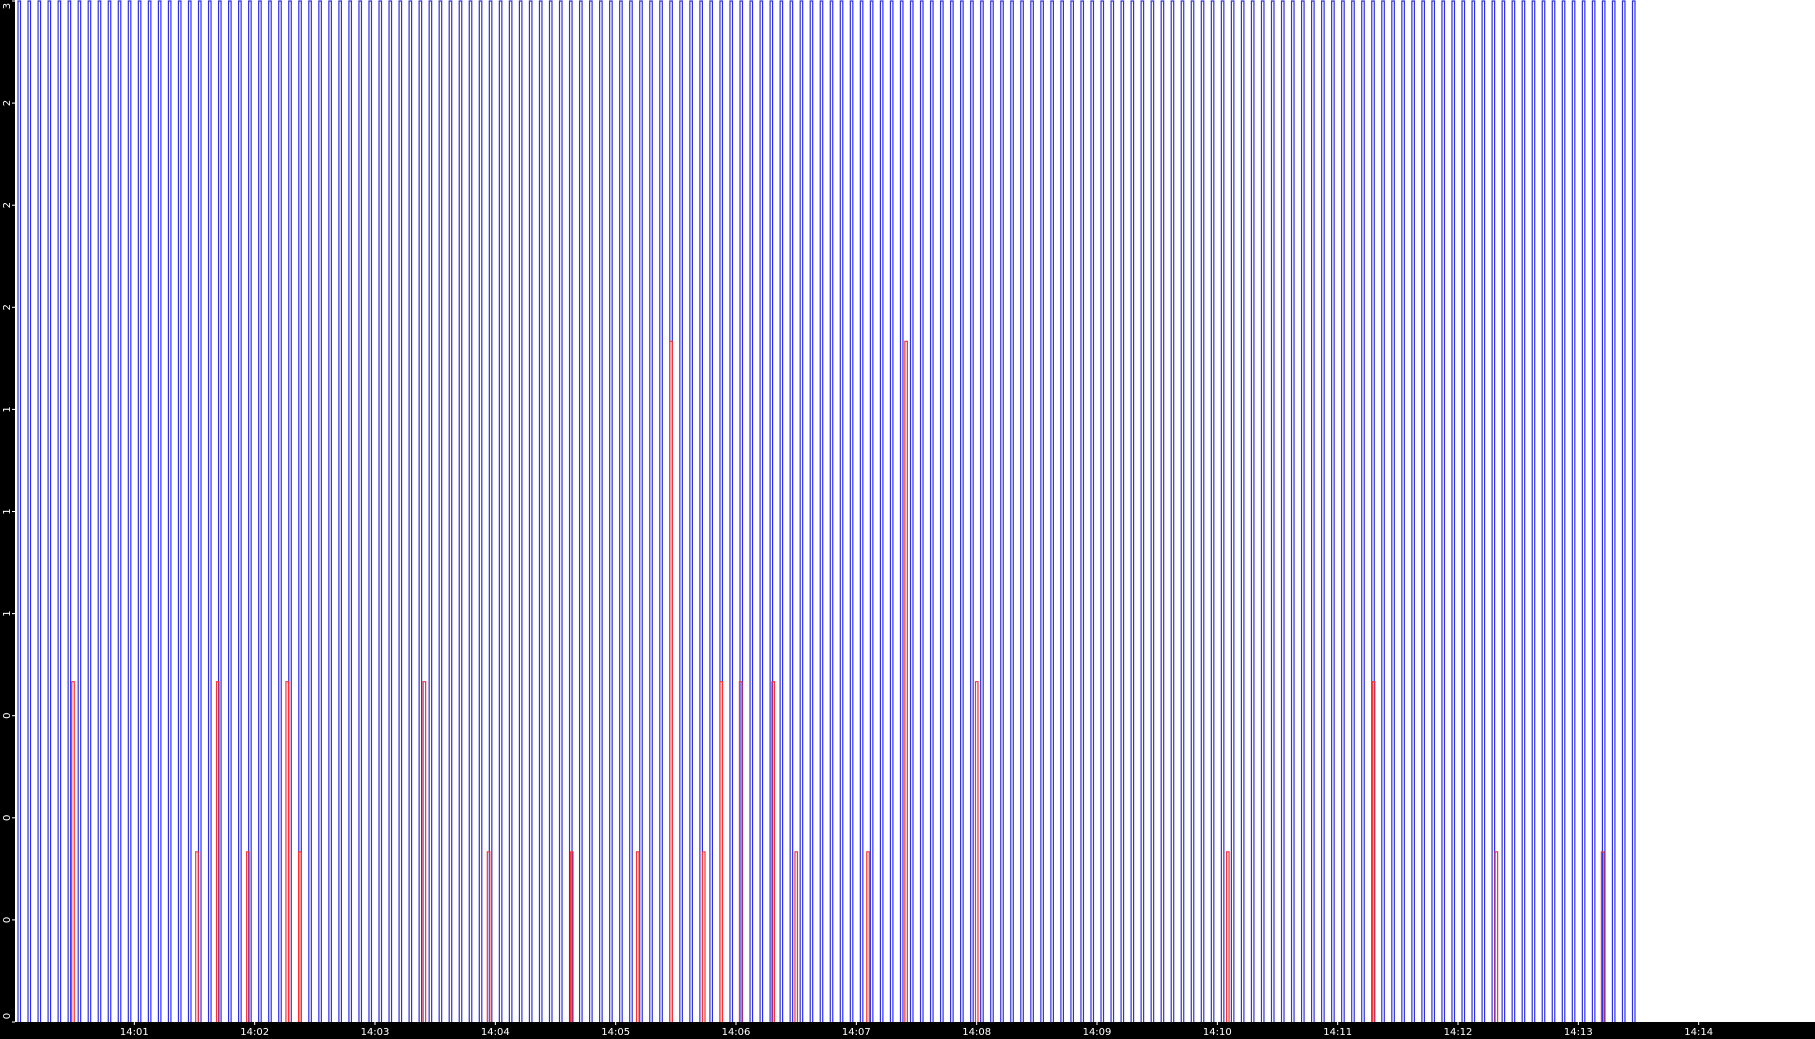 Image resolution: width=1815 pixels, height=1039 pixels. What do you see at coordinates (7, 205) in the screenshot?
I see `y-tick-label: 2` at bounding box center [7, 205].